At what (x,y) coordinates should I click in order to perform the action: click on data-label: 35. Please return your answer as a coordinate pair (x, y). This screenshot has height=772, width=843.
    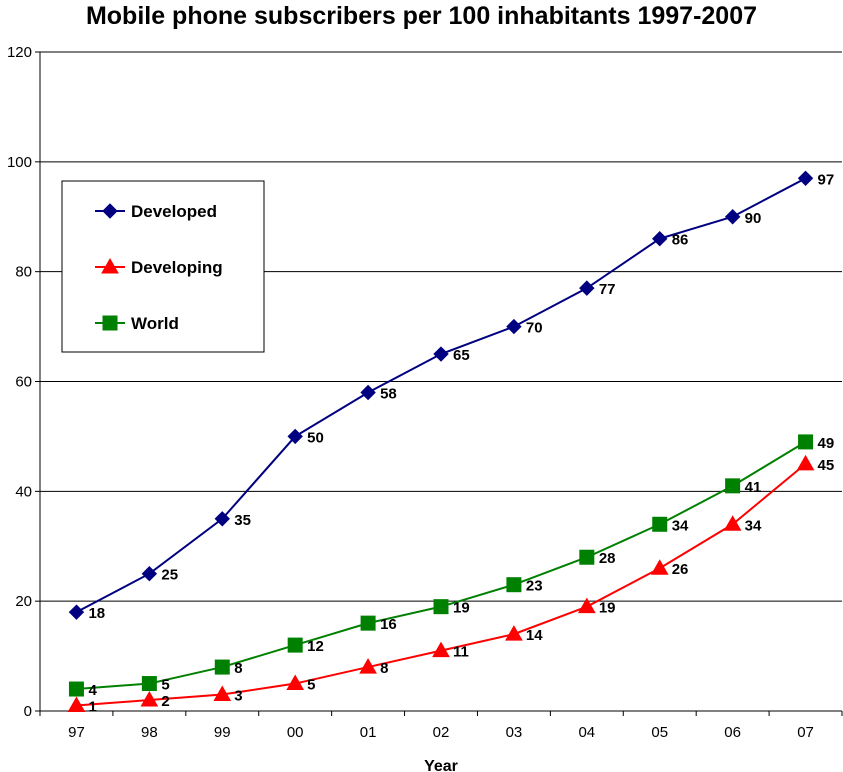
    Looking at the image, I should click on (242, 520).